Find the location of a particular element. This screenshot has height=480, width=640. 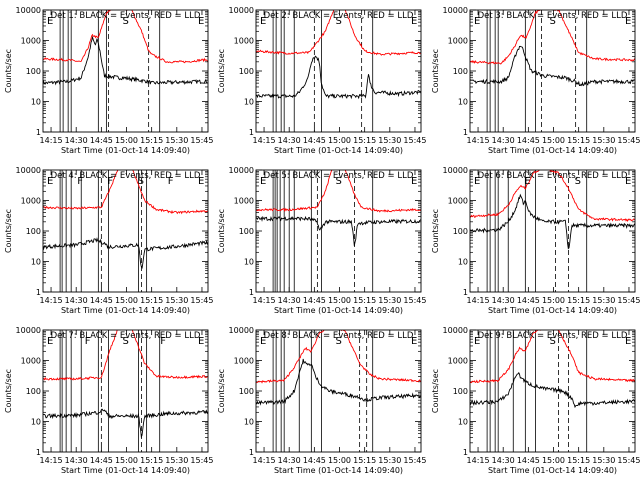

panel-title: Det 5: BLACK = Events, RED = LLD is located at coordinates (339, 176).